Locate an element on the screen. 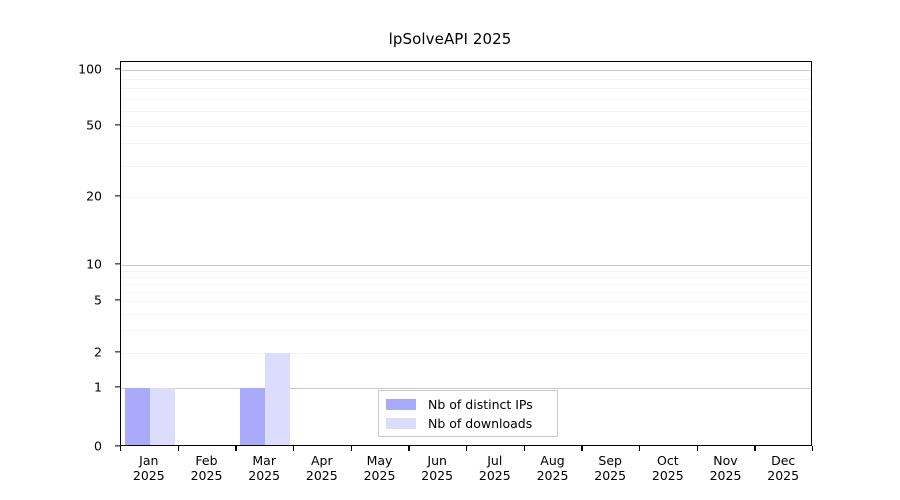 This screenshot has height=500, width=900. x-axis-tick-label-line: Oct is located at coordinates (667, 460).